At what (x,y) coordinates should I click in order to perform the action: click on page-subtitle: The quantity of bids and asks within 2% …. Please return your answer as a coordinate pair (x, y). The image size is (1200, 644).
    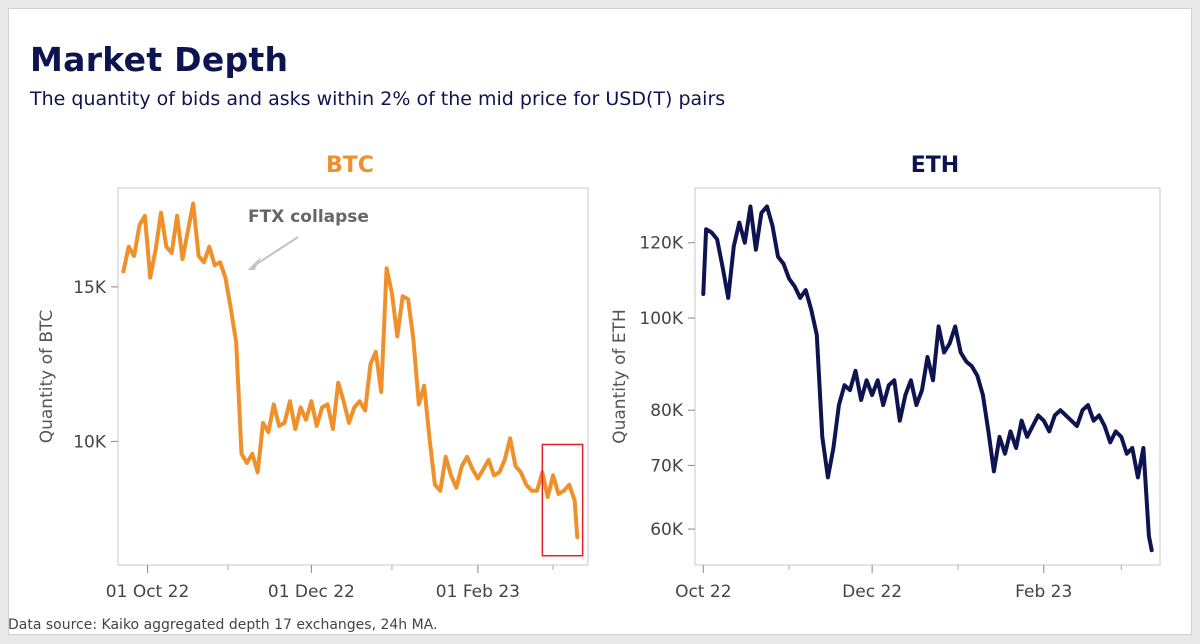
    Looking at the image, I should click on (378, 99).